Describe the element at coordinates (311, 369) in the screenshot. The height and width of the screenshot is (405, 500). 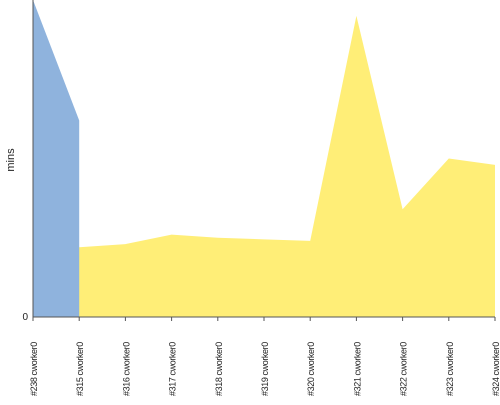
I see `x-tick-label: #320 cworker0` at that location.